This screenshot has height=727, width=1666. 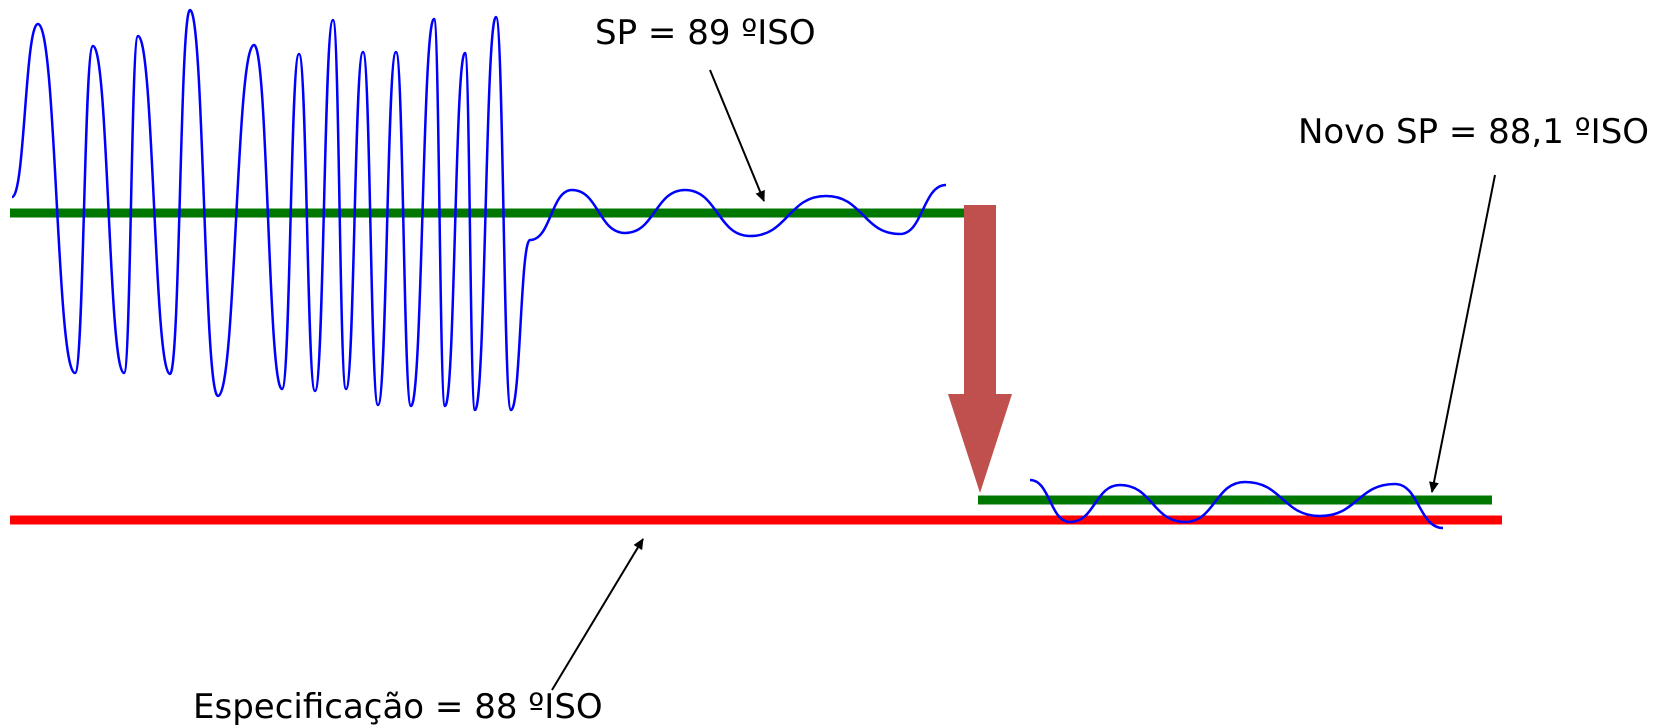 What do you see at coordinates (597, 614) in the screenshot?
I see `spec-pointer` at bounding box center [597, 614].